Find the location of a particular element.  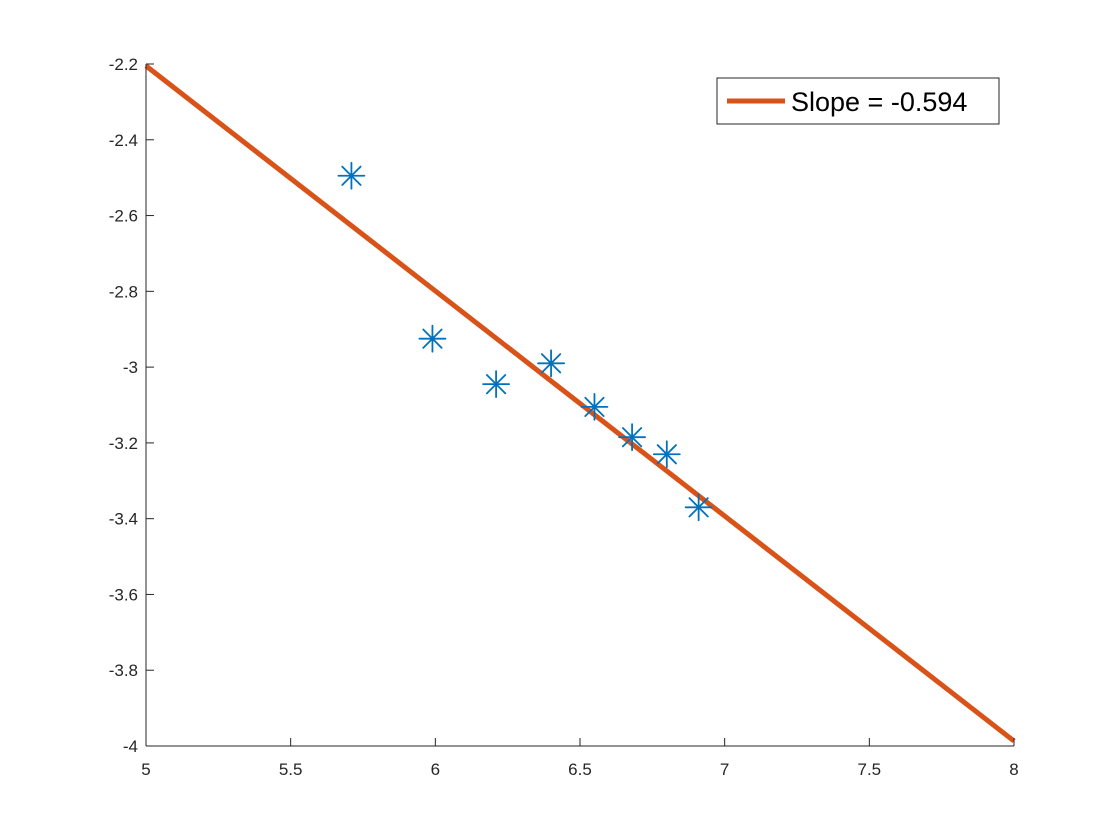

x-tick-label: 6 is located at coordinates (435, 769).